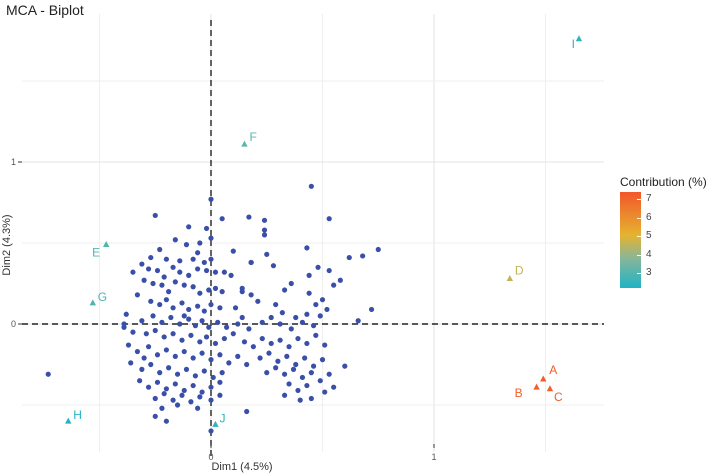 The height and width of the screenshot is (474, 709). What do you see at coordinates (649, 273) in the screenshot?
I see `legend-tick-label: 3` at bounding box center [649, 273].